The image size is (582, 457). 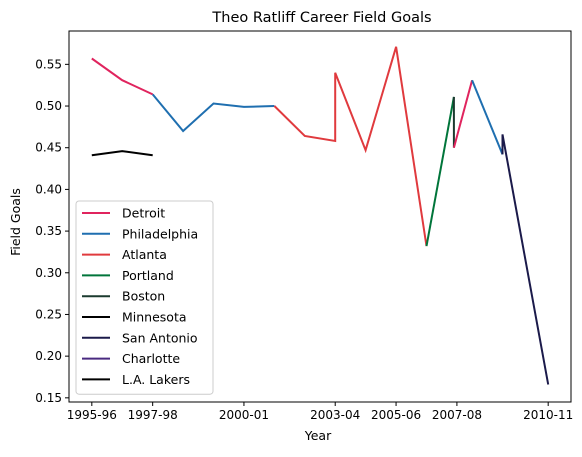 What do you see at coordinates (48, 314) in the screenshot?
I see `y-tick-label: 0.25` at bounding box center [48, 314].